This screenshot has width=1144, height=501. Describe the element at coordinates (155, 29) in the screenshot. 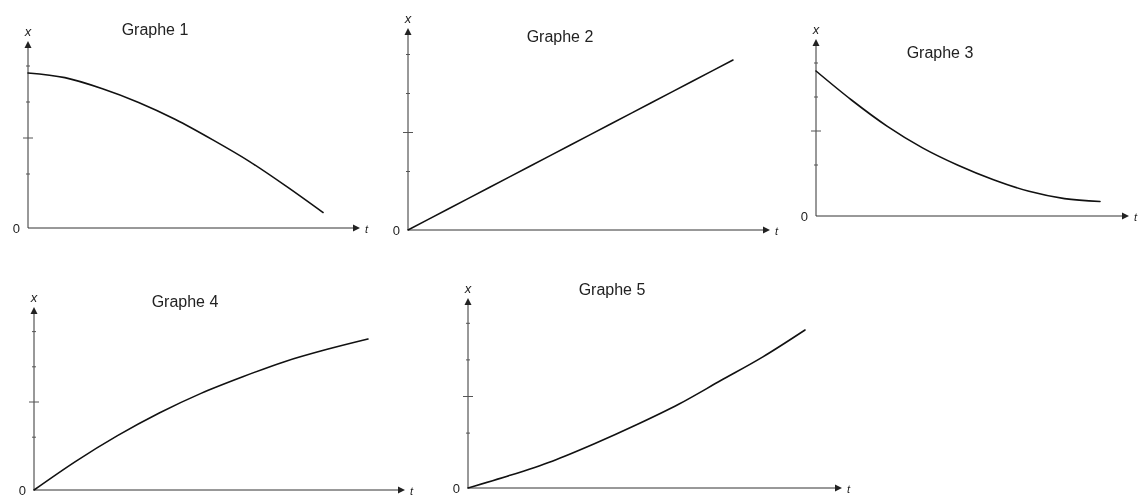

I see `chart-title: Graphe 1` at that location.